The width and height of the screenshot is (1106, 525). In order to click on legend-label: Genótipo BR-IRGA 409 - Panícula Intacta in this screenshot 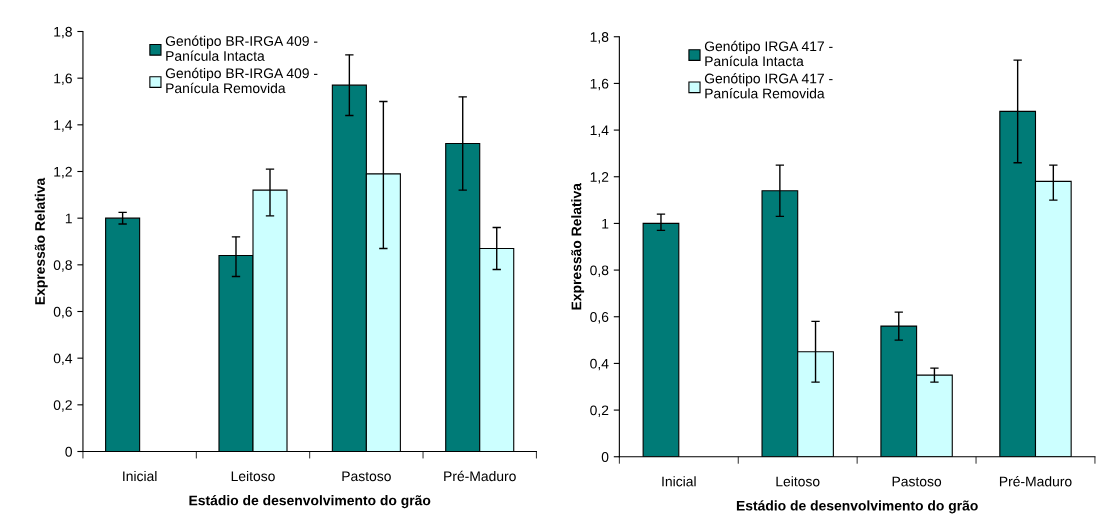, I will do `click(241, 48)`.